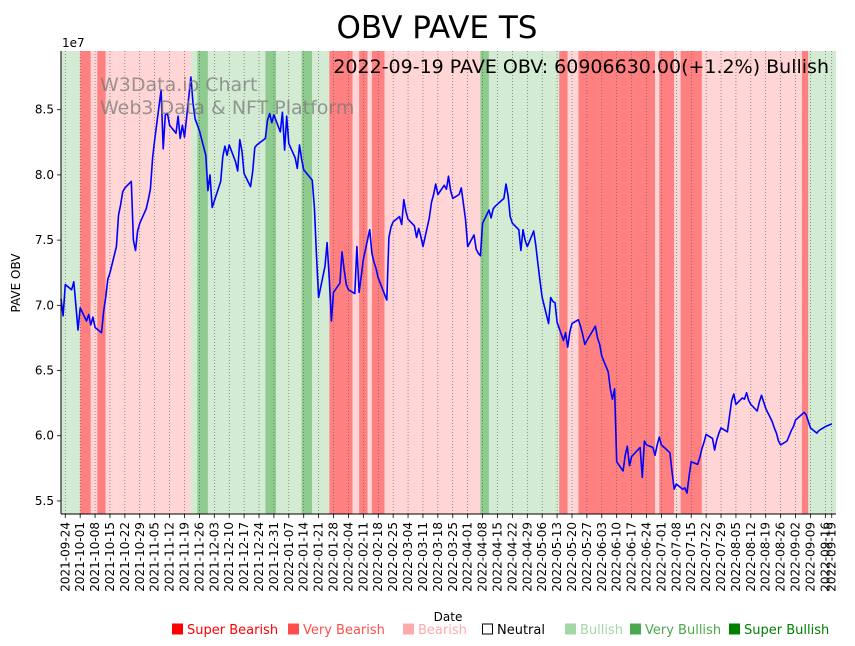 This screenshot has height=646, width=855. I want to click on x-tick-label: 2022-08-26, so click(781, 557).